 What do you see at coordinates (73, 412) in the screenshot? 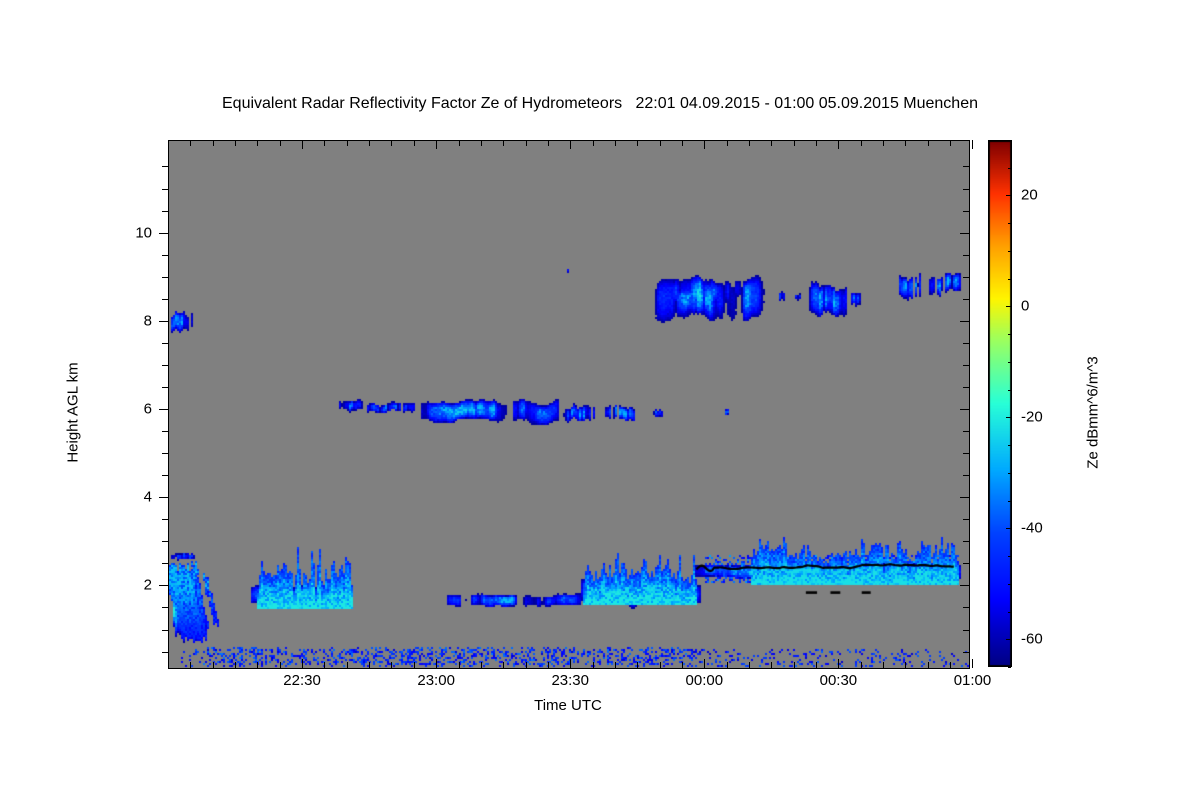
I see `y-axis-title: Height AGL km` at bounding box center [73, 412].